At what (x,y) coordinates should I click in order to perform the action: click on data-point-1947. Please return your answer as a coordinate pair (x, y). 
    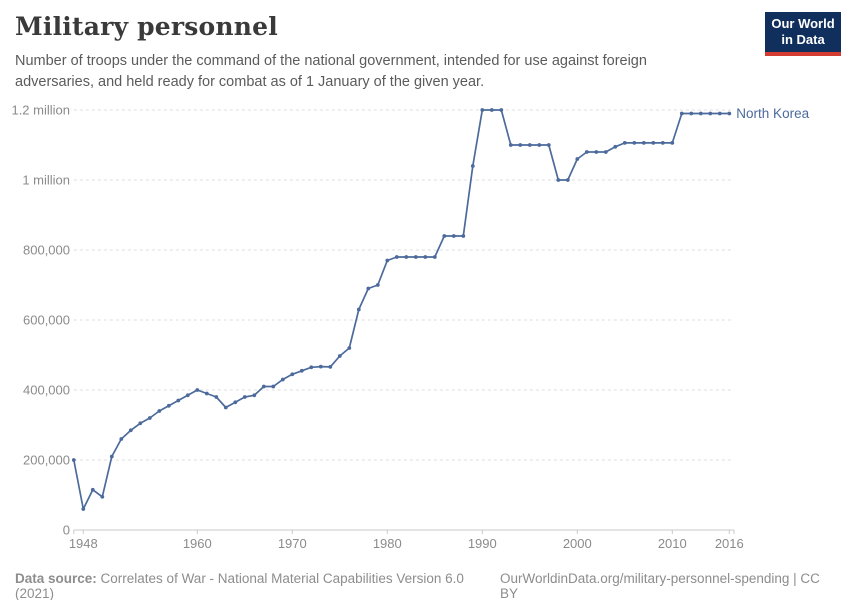
    Looking at the image, I should click on (73, 460).